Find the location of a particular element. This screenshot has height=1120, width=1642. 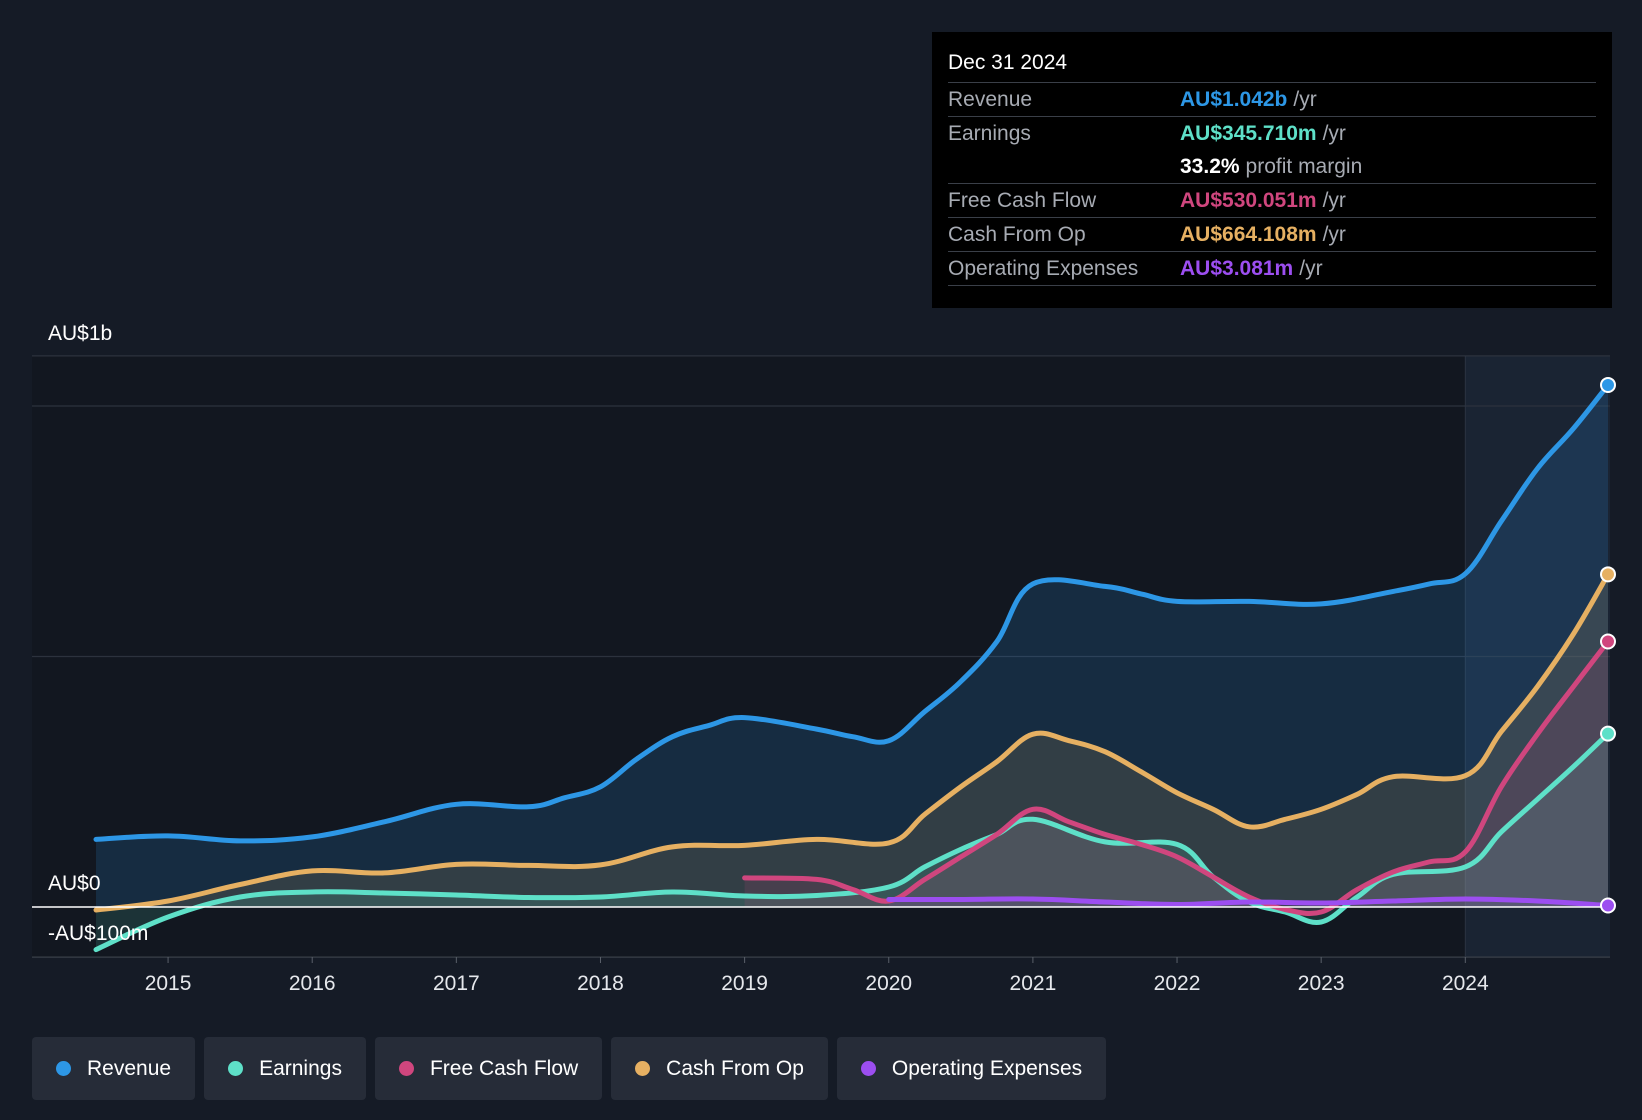

legend-label: Revenue is located at coordinates (129, 1068).